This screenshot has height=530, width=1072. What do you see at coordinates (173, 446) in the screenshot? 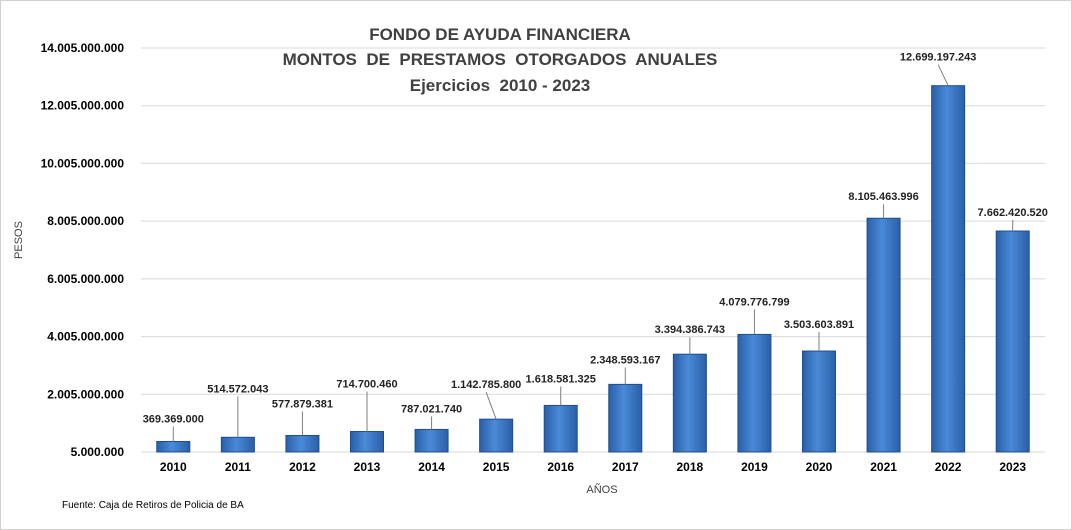
I see `bar-2010` at bounding box center [173, 446].